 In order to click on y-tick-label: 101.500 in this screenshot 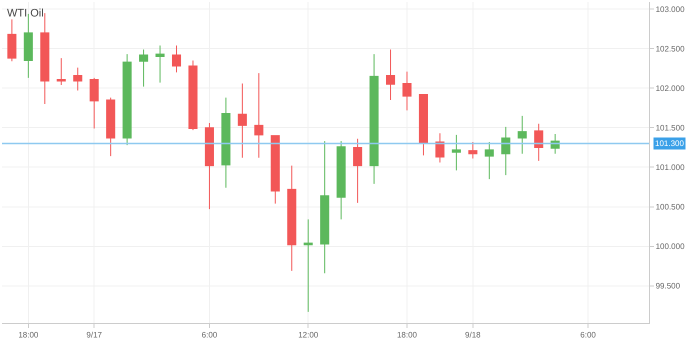, I will do `click(671, 128)`.